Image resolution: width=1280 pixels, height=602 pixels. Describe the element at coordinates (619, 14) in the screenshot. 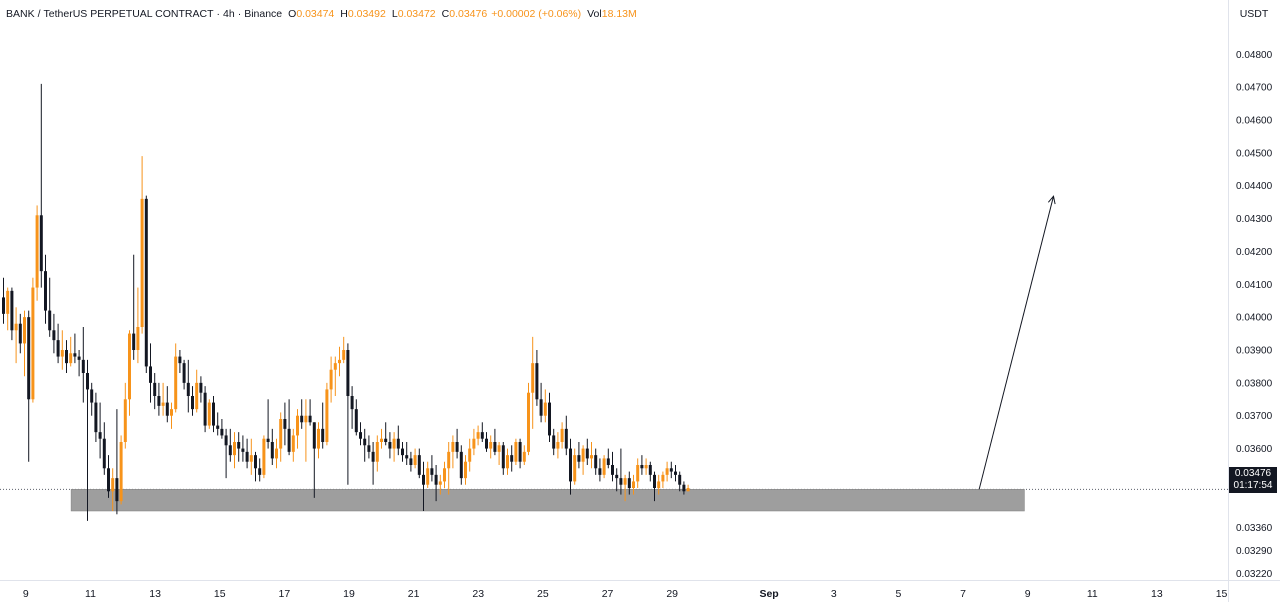

I see `legend-volume-value: 18.13M` at that location.